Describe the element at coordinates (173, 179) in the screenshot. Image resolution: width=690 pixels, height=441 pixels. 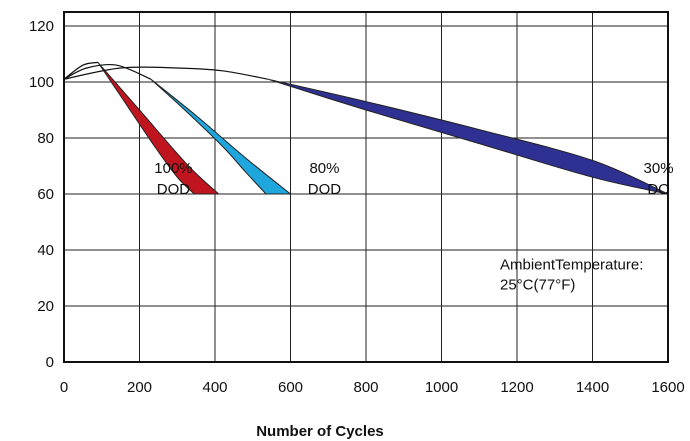
I see `series-label-dod100: 100% DOD` at that location.